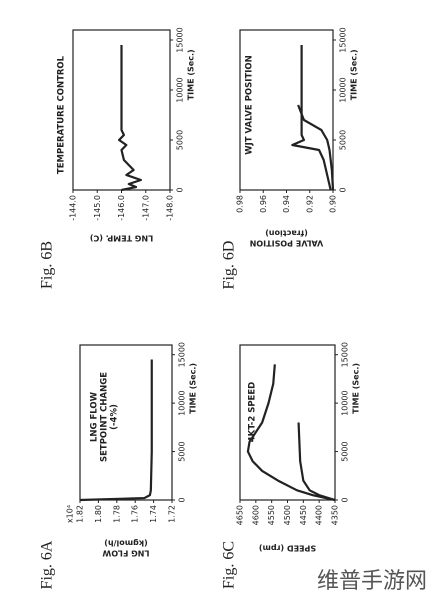 This screenshot has width=430, height=600. What do you see at coordinates (125, 553) in the screenshot?
I see `y-axis-label: LNG FLOW` at bounding box center [125, 553].